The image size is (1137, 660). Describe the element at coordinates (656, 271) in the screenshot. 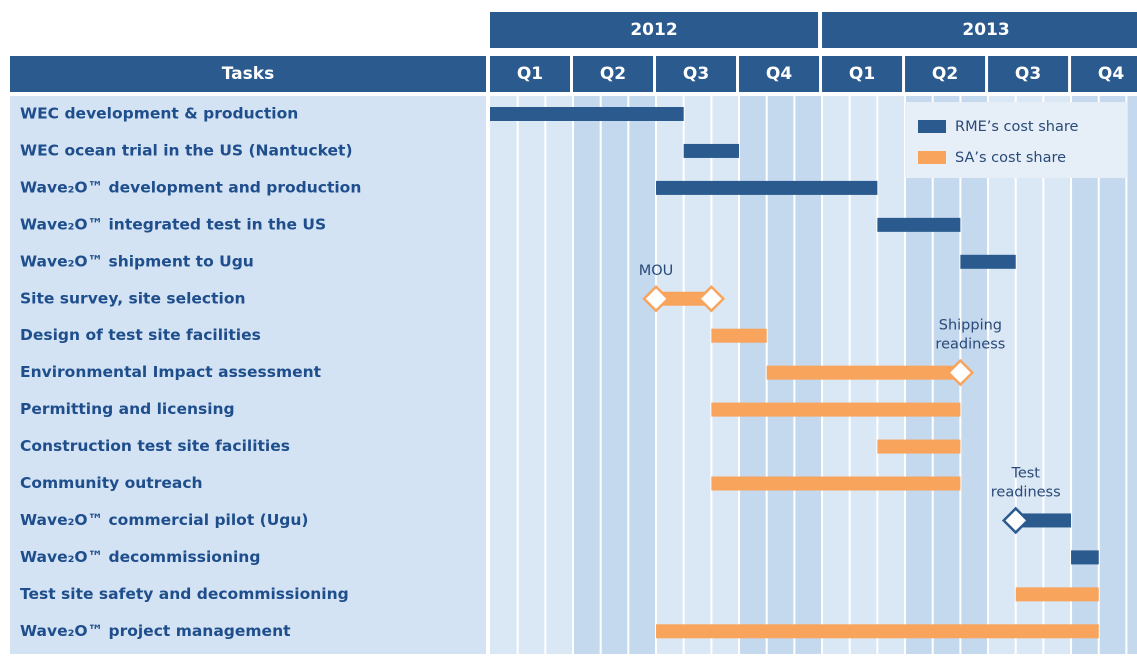

I see `milestone-label: MOU` at that location.